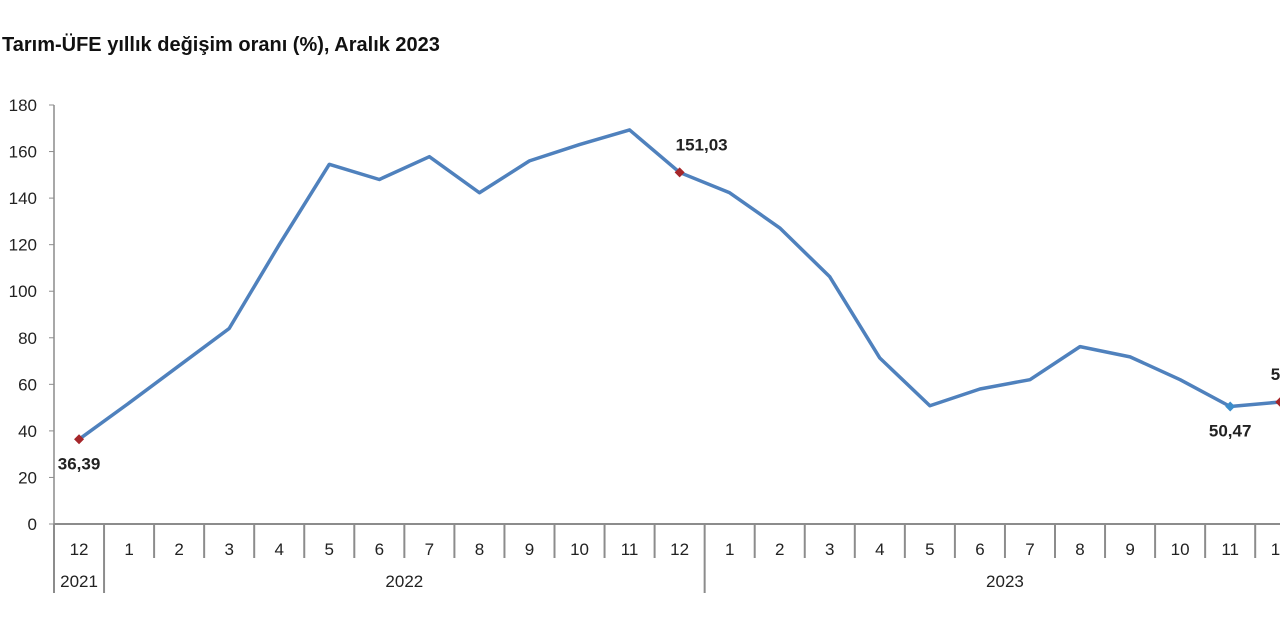 The image size is (1280, 640). I want to click on y-tick-label: 100, so click(23, 291).